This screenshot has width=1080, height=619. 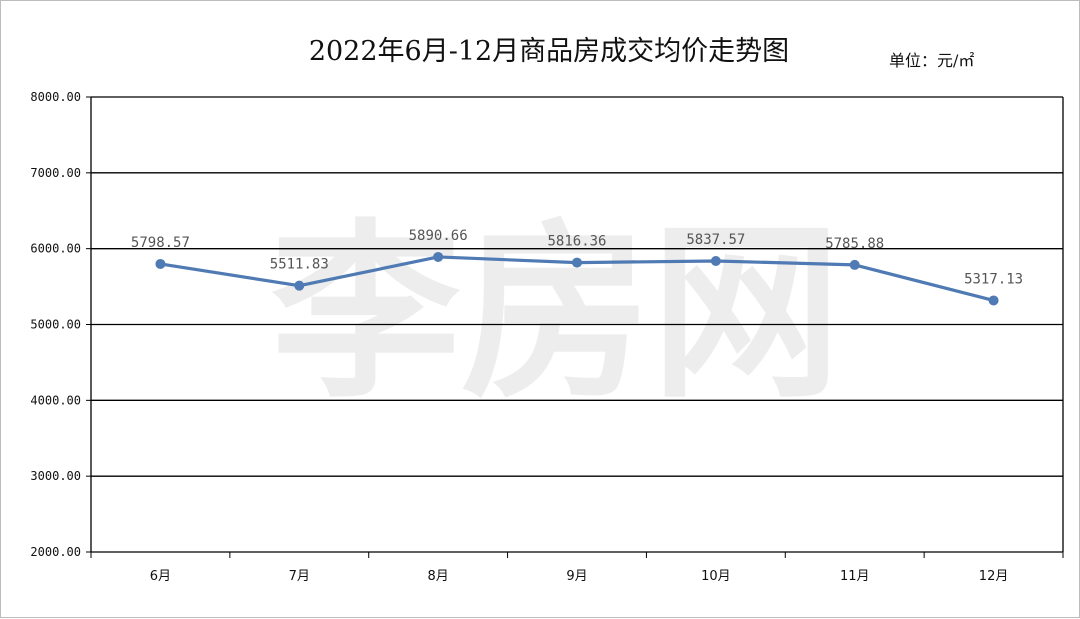 What do you see at coordinates (715, 240) in the screenshot?
I see `data-label: 5837.57` at bounding box center [715, 240].